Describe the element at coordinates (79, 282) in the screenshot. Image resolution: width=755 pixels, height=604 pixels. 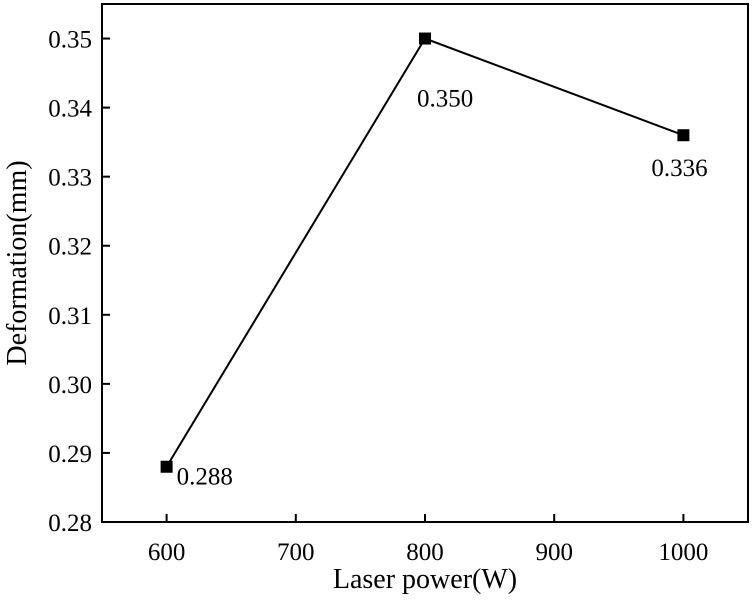
I see `y-axis-ticks: 0.28 0.29 0.30 0.31 0.32 0.33 0.34 0.35` at that location.